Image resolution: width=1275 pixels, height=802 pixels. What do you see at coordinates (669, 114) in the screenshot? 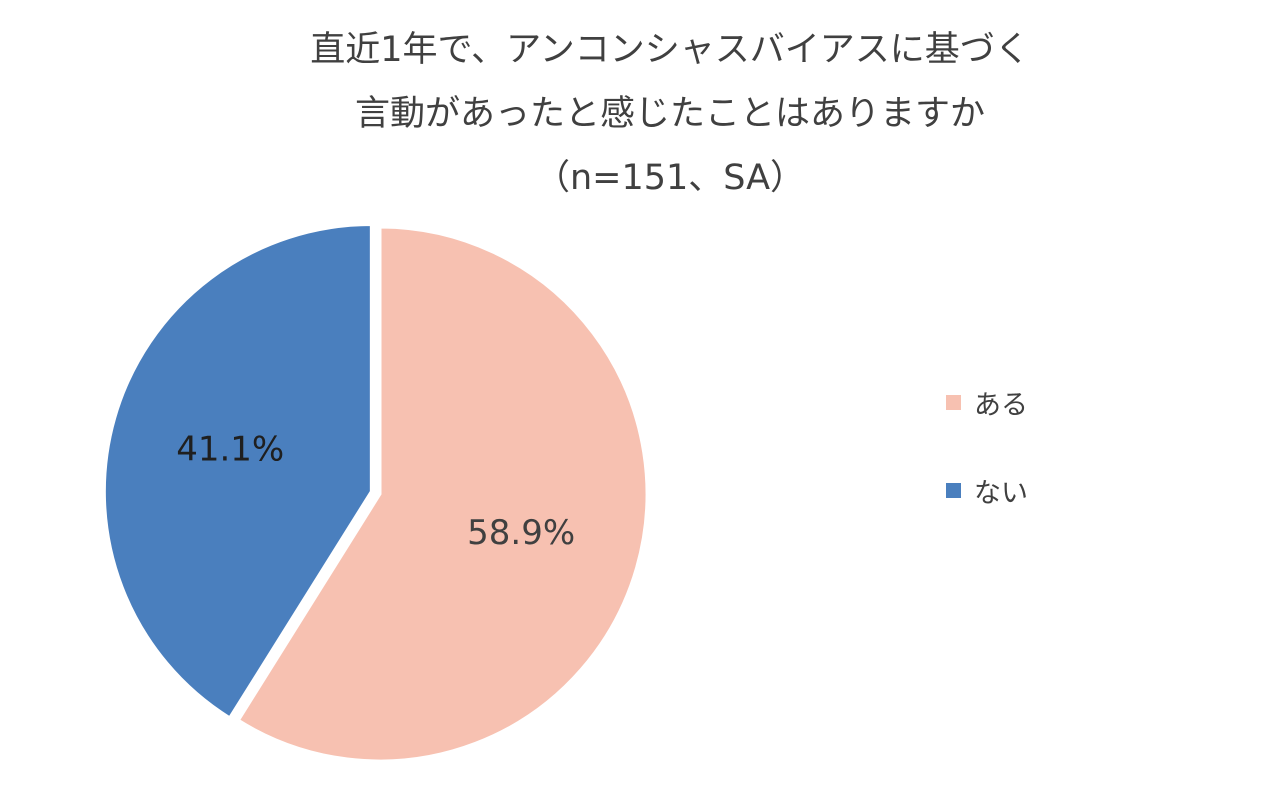
I see `chart-title-line-2: 言動があったと感じたことはありますか` at bounding box center [669, 114].